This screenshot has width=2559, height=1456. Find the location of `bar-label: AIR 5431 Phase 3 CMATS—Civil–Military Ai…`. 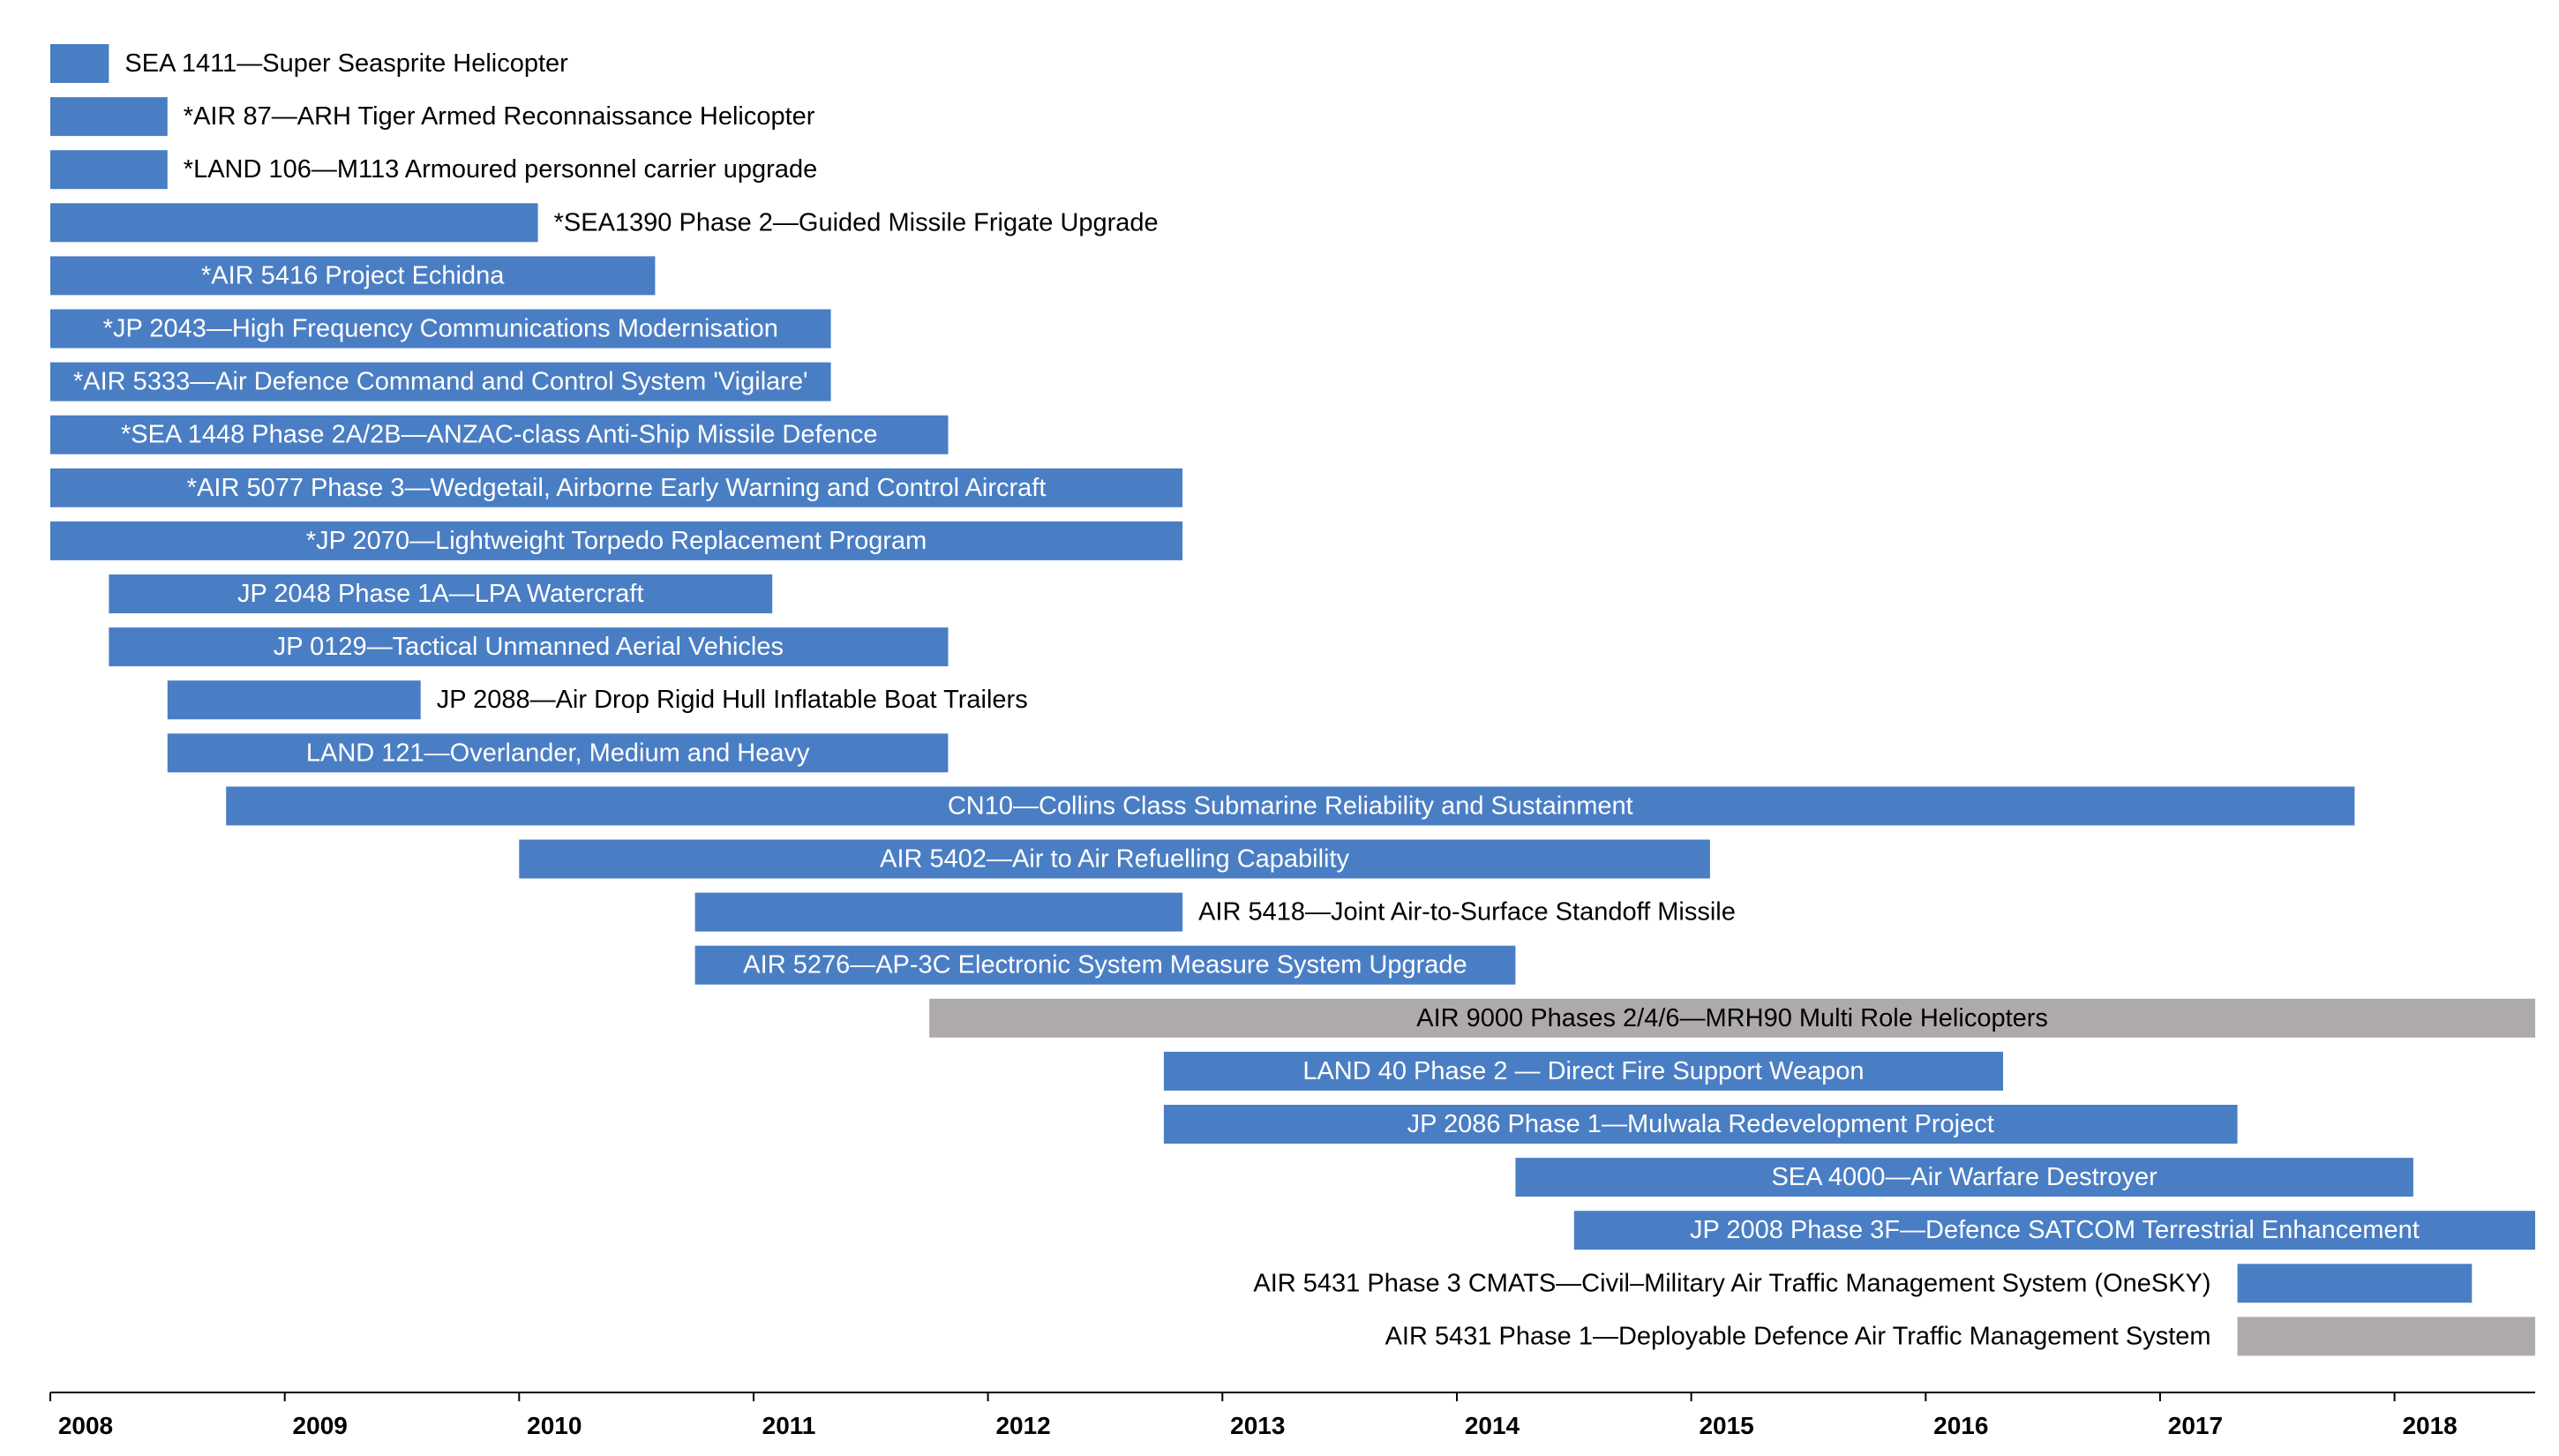

bar-label: AIR 5431 Phase 3 CMATS—Civil–Military Ai… is located at coordinates (1731, 1283).